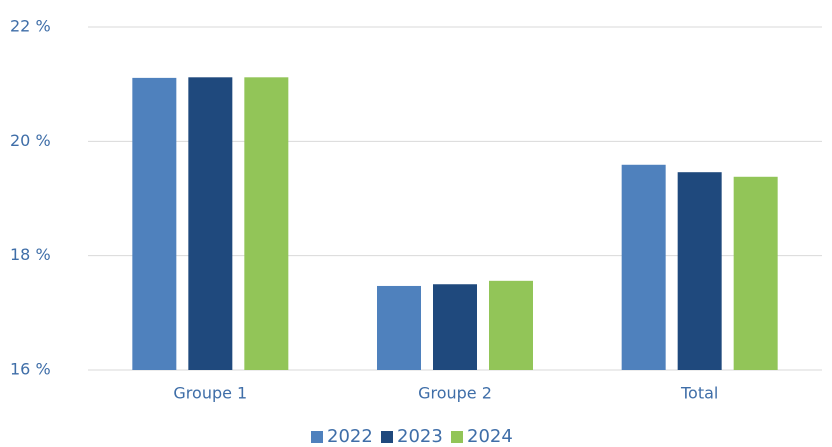 The image size is (832, 447). I want to click on x-tick-label: Groupe 2, so click(455, 393).